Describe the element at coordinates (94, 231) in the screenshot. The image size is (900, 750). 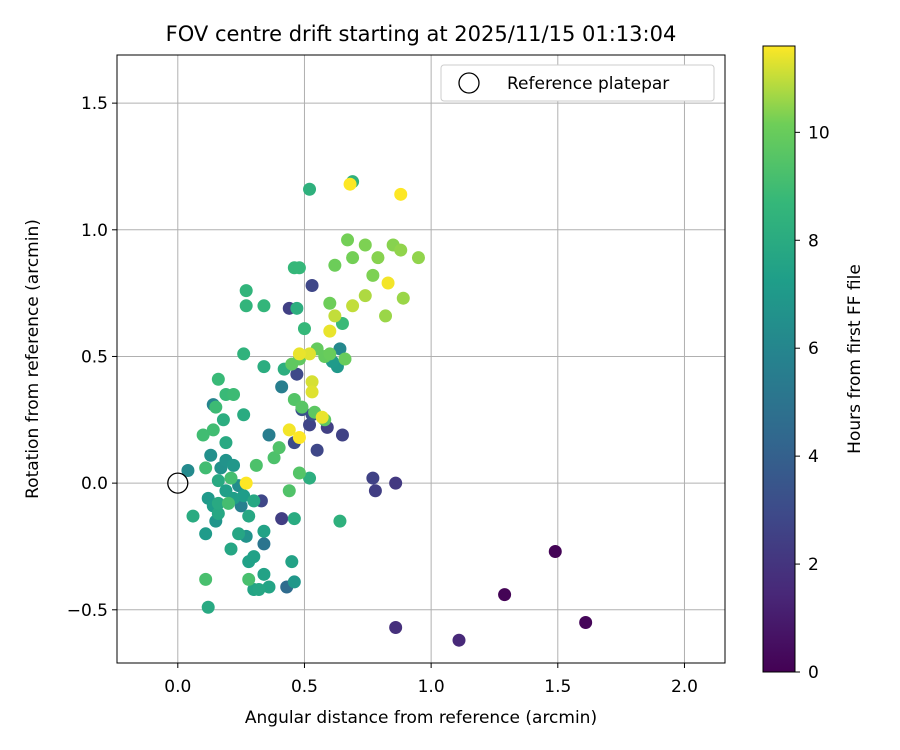
I see `y-tick-label: 1.0` at that location.